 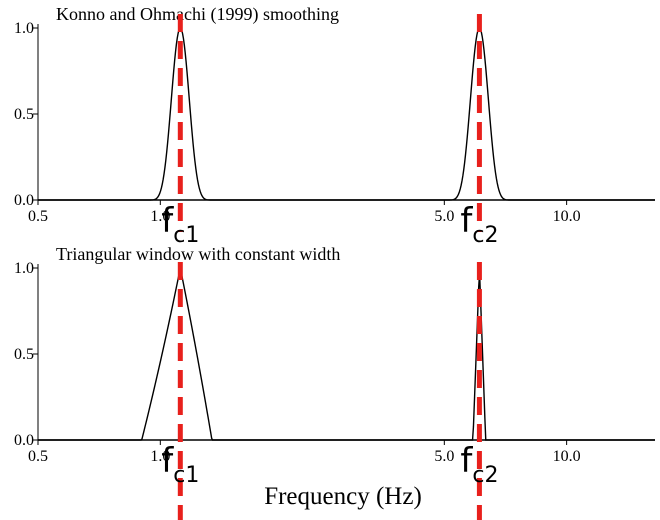 I want to click on panel-title: Konno and Ohmachi (1999) smoothing, so click(x=197, y=14).